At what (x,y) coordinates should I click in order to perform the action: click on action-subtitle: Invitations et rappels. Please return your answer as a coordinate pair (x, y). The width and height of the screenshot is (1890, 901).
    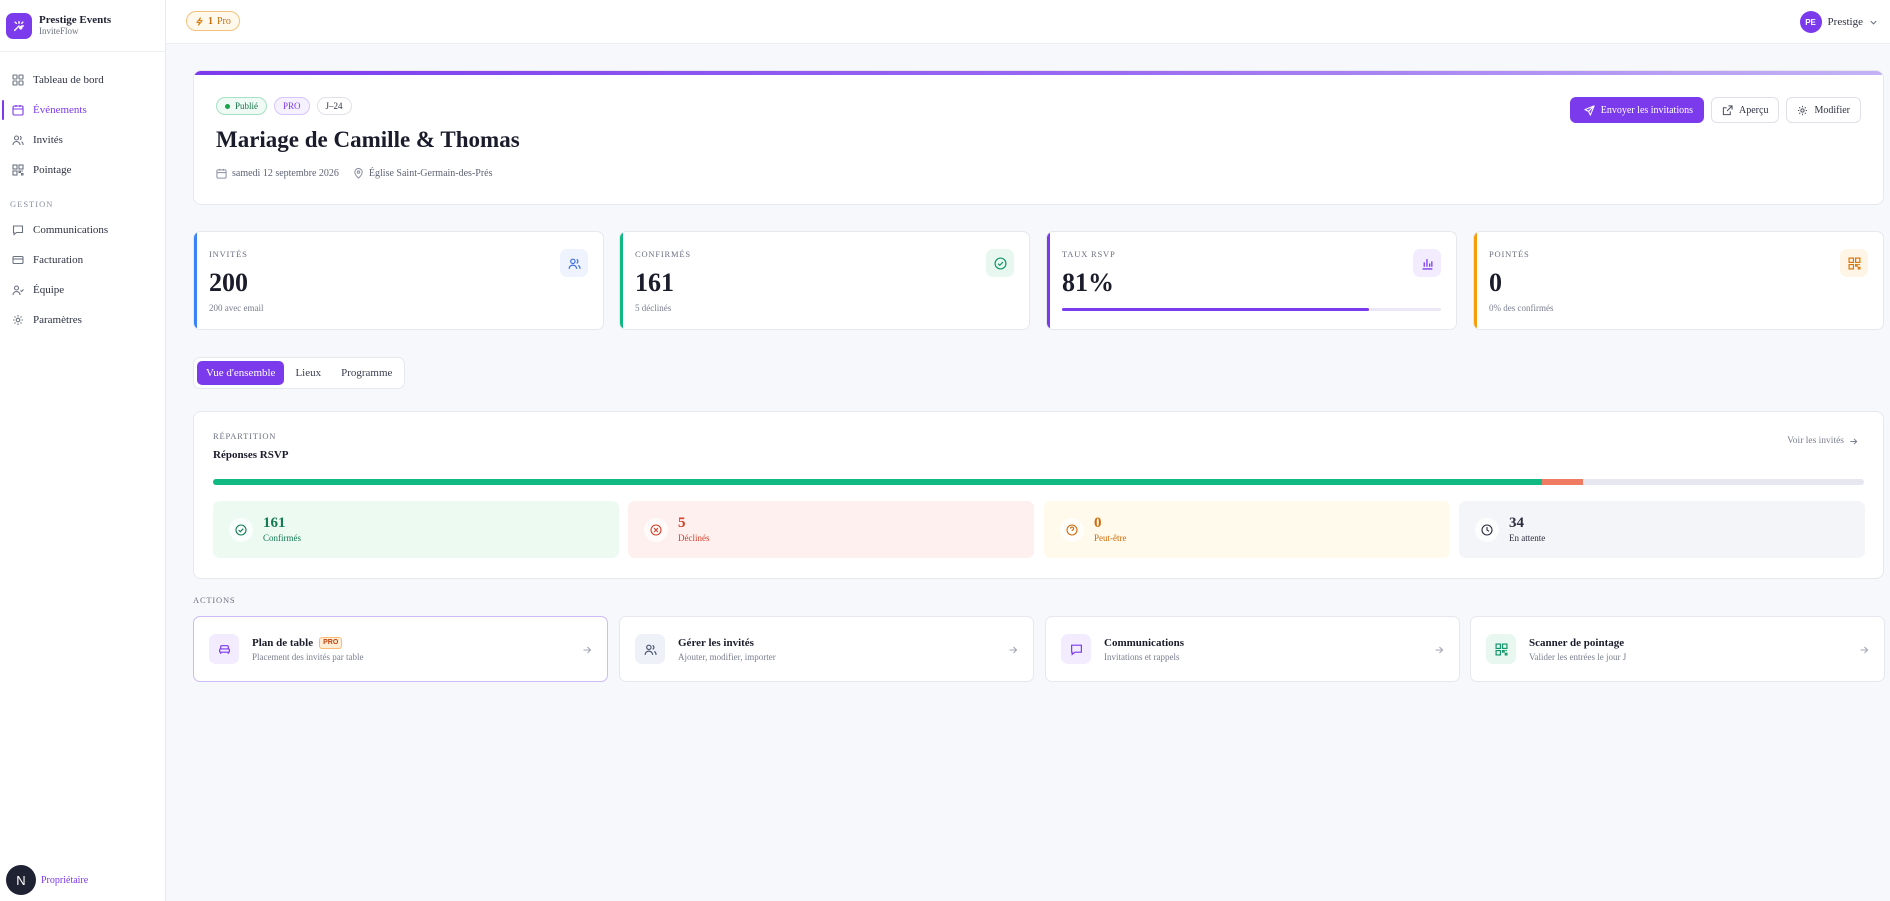
    Looking at the image, I should click on (1142, 656).